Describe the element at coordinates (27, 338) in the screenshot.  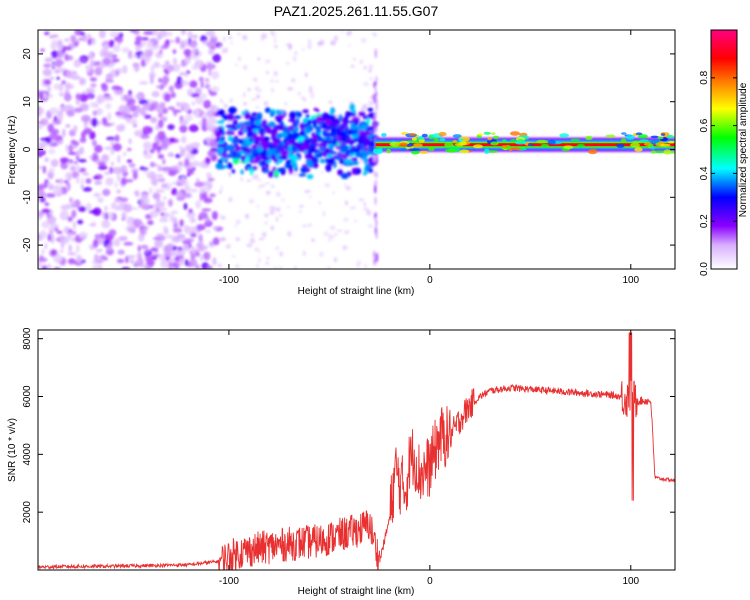
I see `snr-ytick-label: 8000` at that location.